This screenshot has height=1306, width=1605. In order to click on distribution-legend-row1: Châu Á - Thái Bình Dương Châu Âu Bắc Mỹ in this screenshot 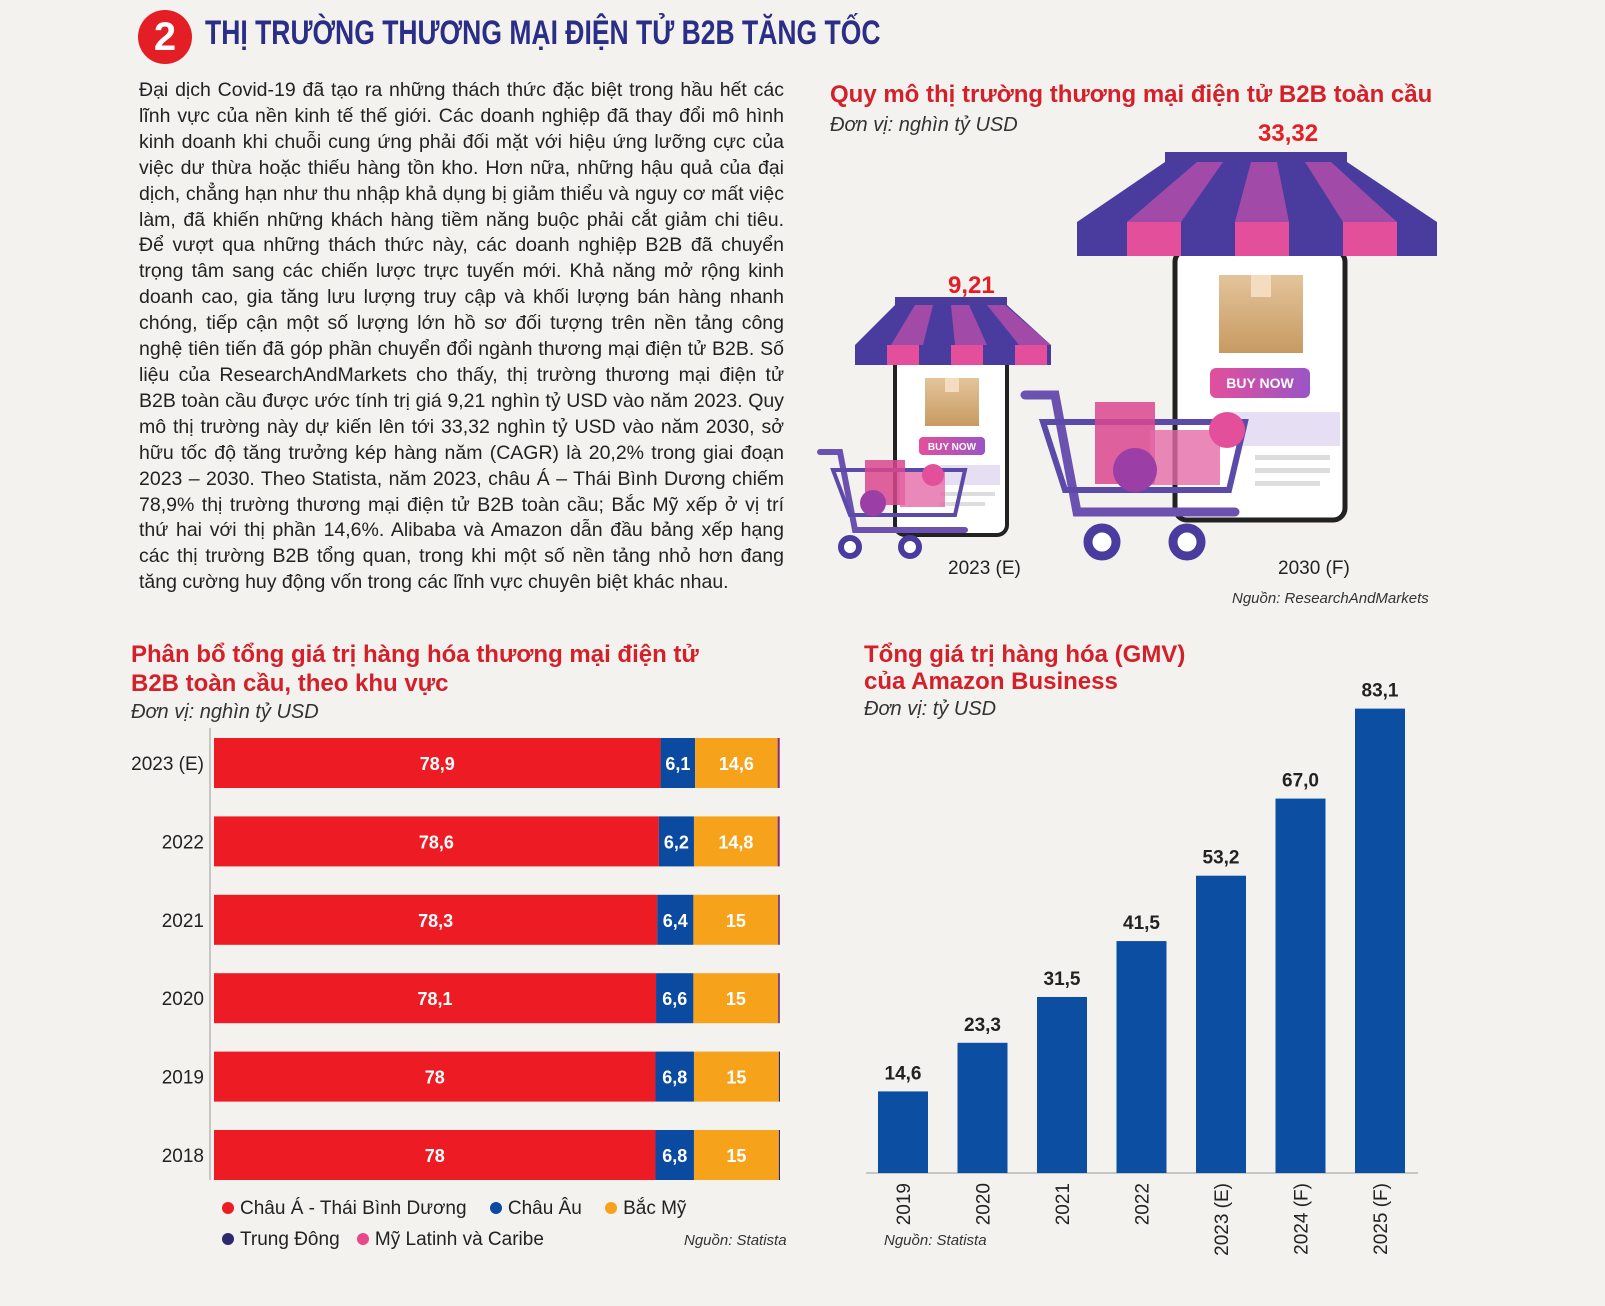, I will do `click(454, 1209)`.